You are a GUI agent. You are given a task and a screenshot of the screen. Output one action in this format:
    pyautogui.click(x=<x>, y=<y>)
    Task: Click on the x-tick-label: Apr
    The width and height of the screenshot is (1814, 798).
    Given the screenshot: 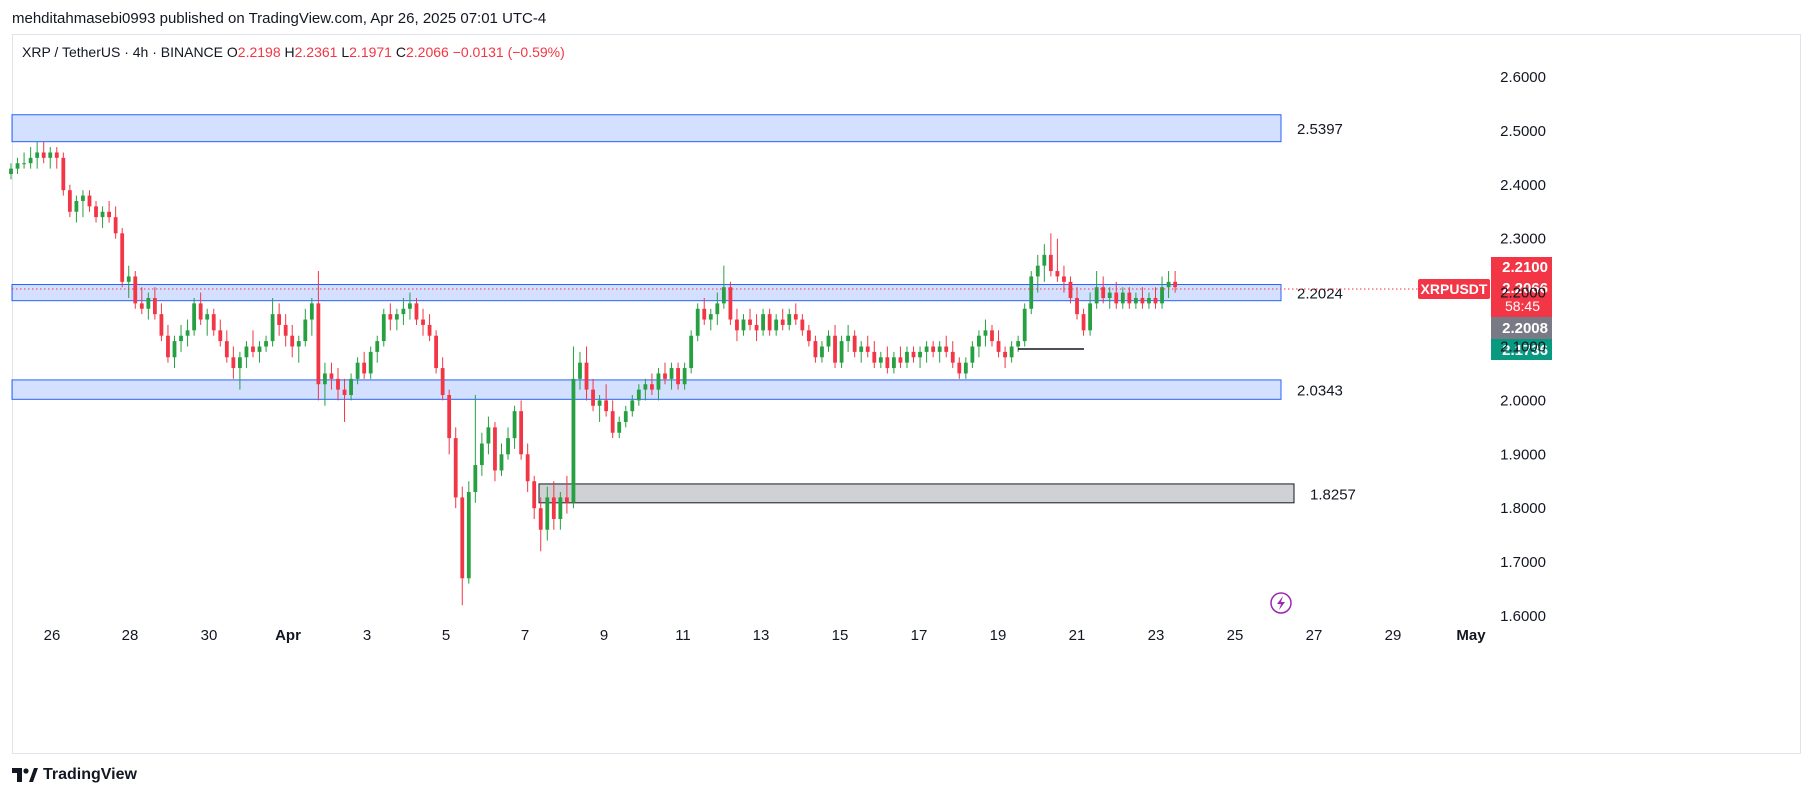 What is the action you would take?
    pyautogui.click(x=288, y=635)
    